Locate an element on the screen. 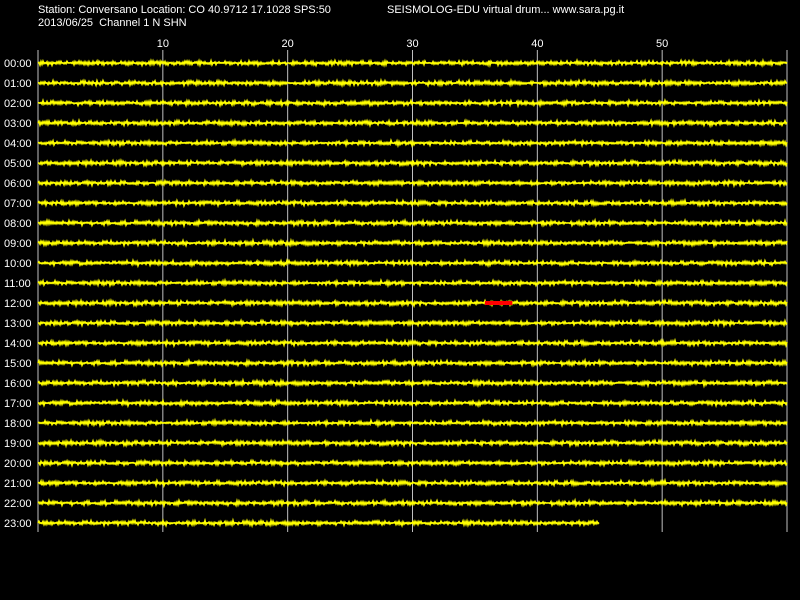 Image resolution: width=800 pixels, height=600 pixels. hour-label-0800: 08:00 is located at coordinates (18, 224).